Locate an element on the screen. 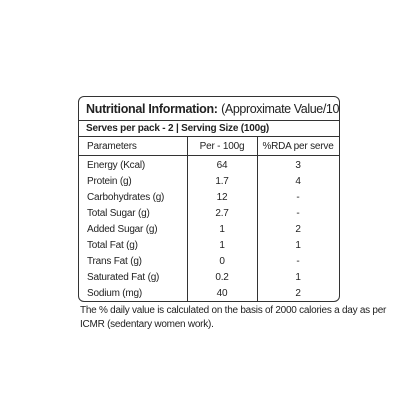 The width and height of the screenshot is (416, 416). title: Nutritional Information: is located at coordinates (152, 109).